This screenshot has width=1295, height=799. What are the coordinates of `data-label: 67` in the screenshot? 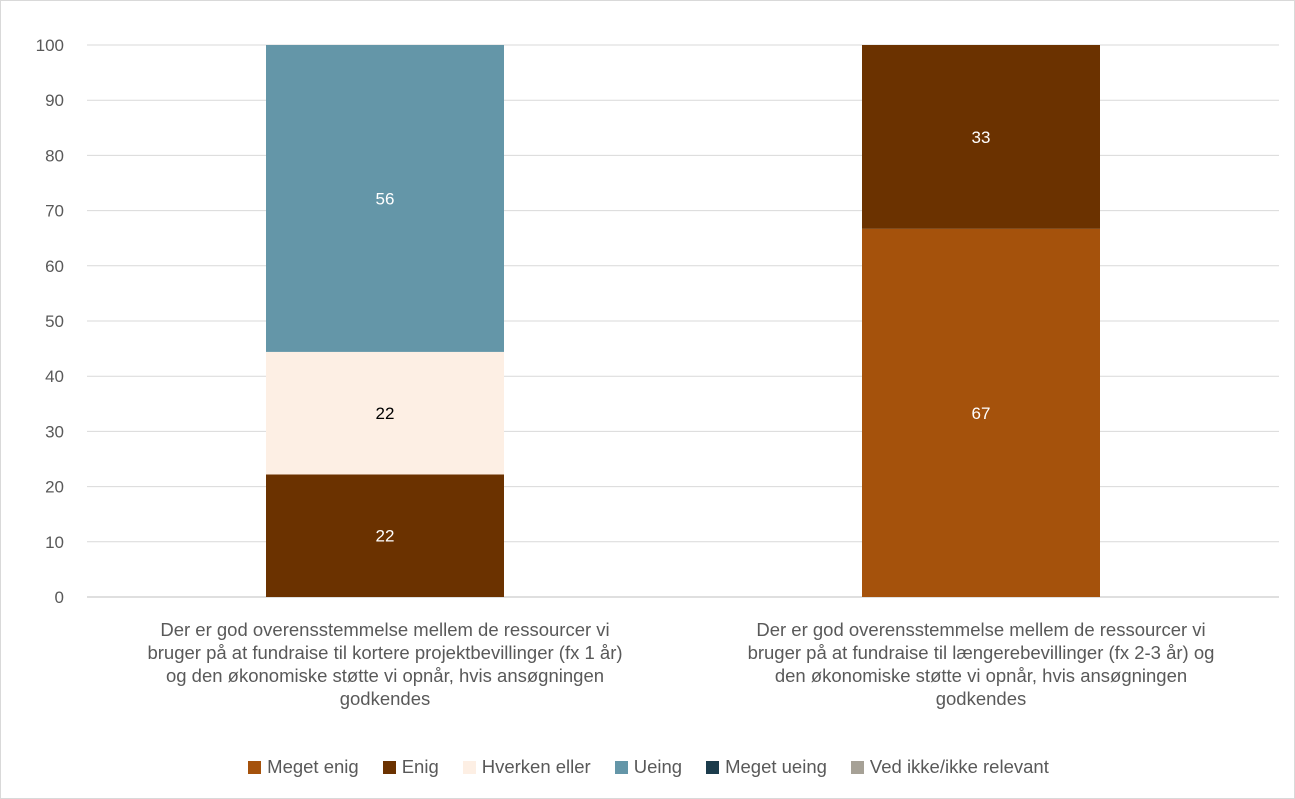 It's located at (981, 413).